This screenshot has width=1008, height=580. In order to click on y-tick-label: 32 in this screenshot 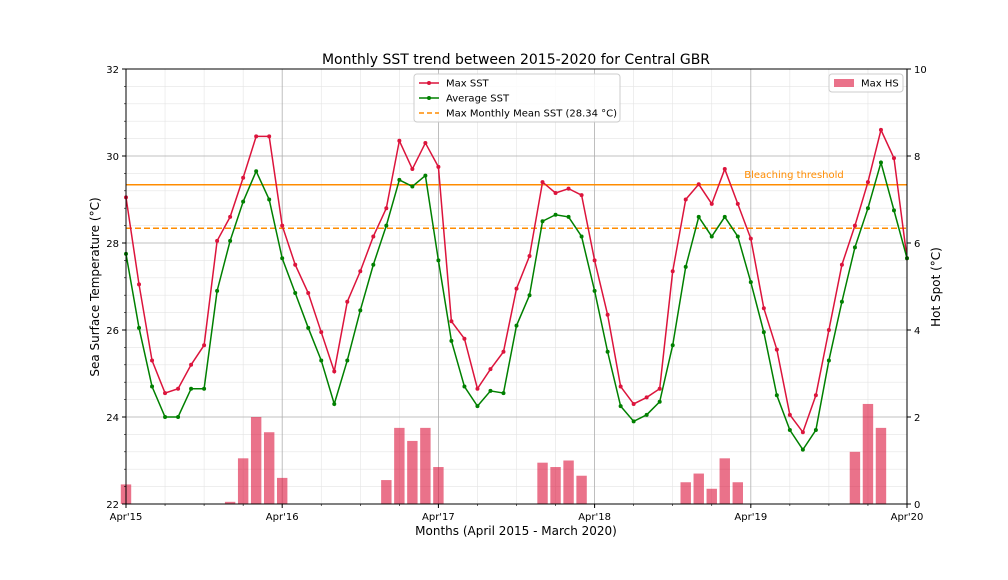, I will do `click(112, 70)`.